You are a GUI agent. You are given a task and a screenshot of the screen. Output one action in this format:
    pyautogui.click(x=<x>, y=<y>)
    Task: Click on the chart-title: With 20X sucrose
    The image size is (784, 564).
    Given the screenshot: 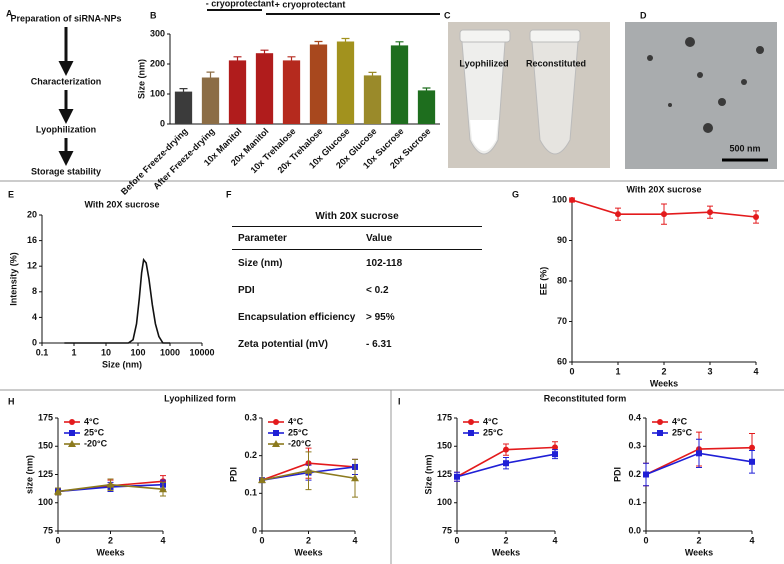 What is the action you would take?
    pyautogui.click(x=664, y=189)
    